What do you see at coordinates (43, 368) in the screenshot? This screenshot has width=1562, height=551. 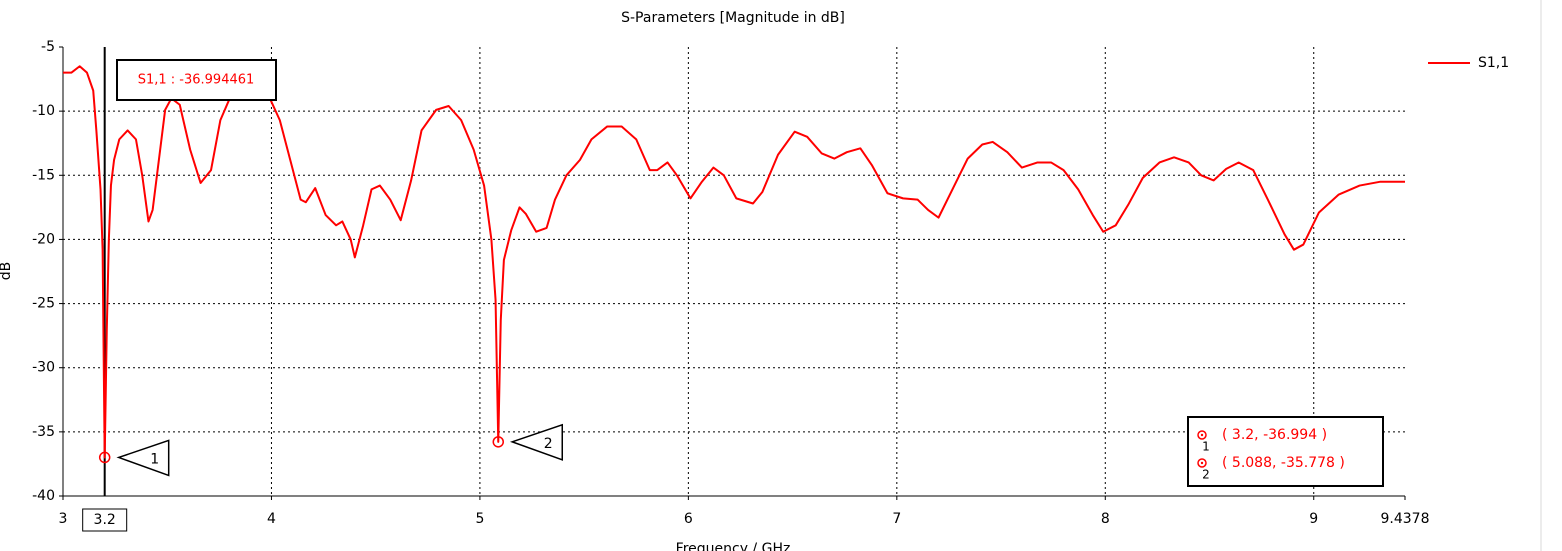 I see `y-tick-label: -30` at bounding box center [43, 368].